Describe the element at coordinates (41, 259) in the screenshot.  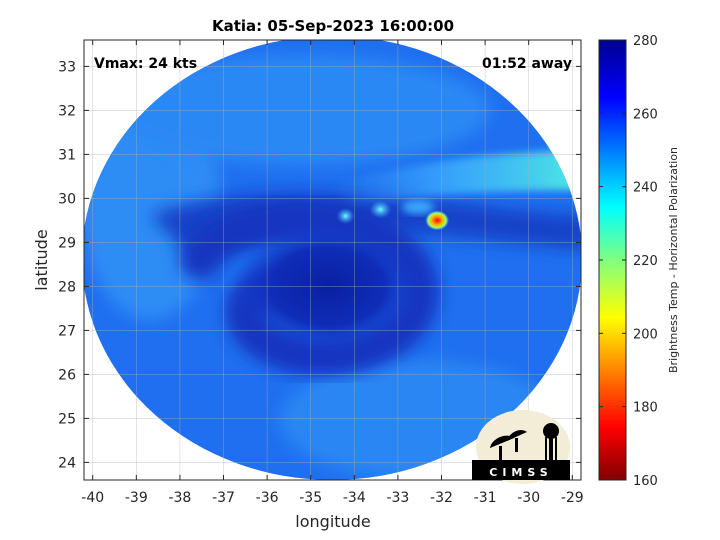
I see `y-axis-label: latitude` at that location.